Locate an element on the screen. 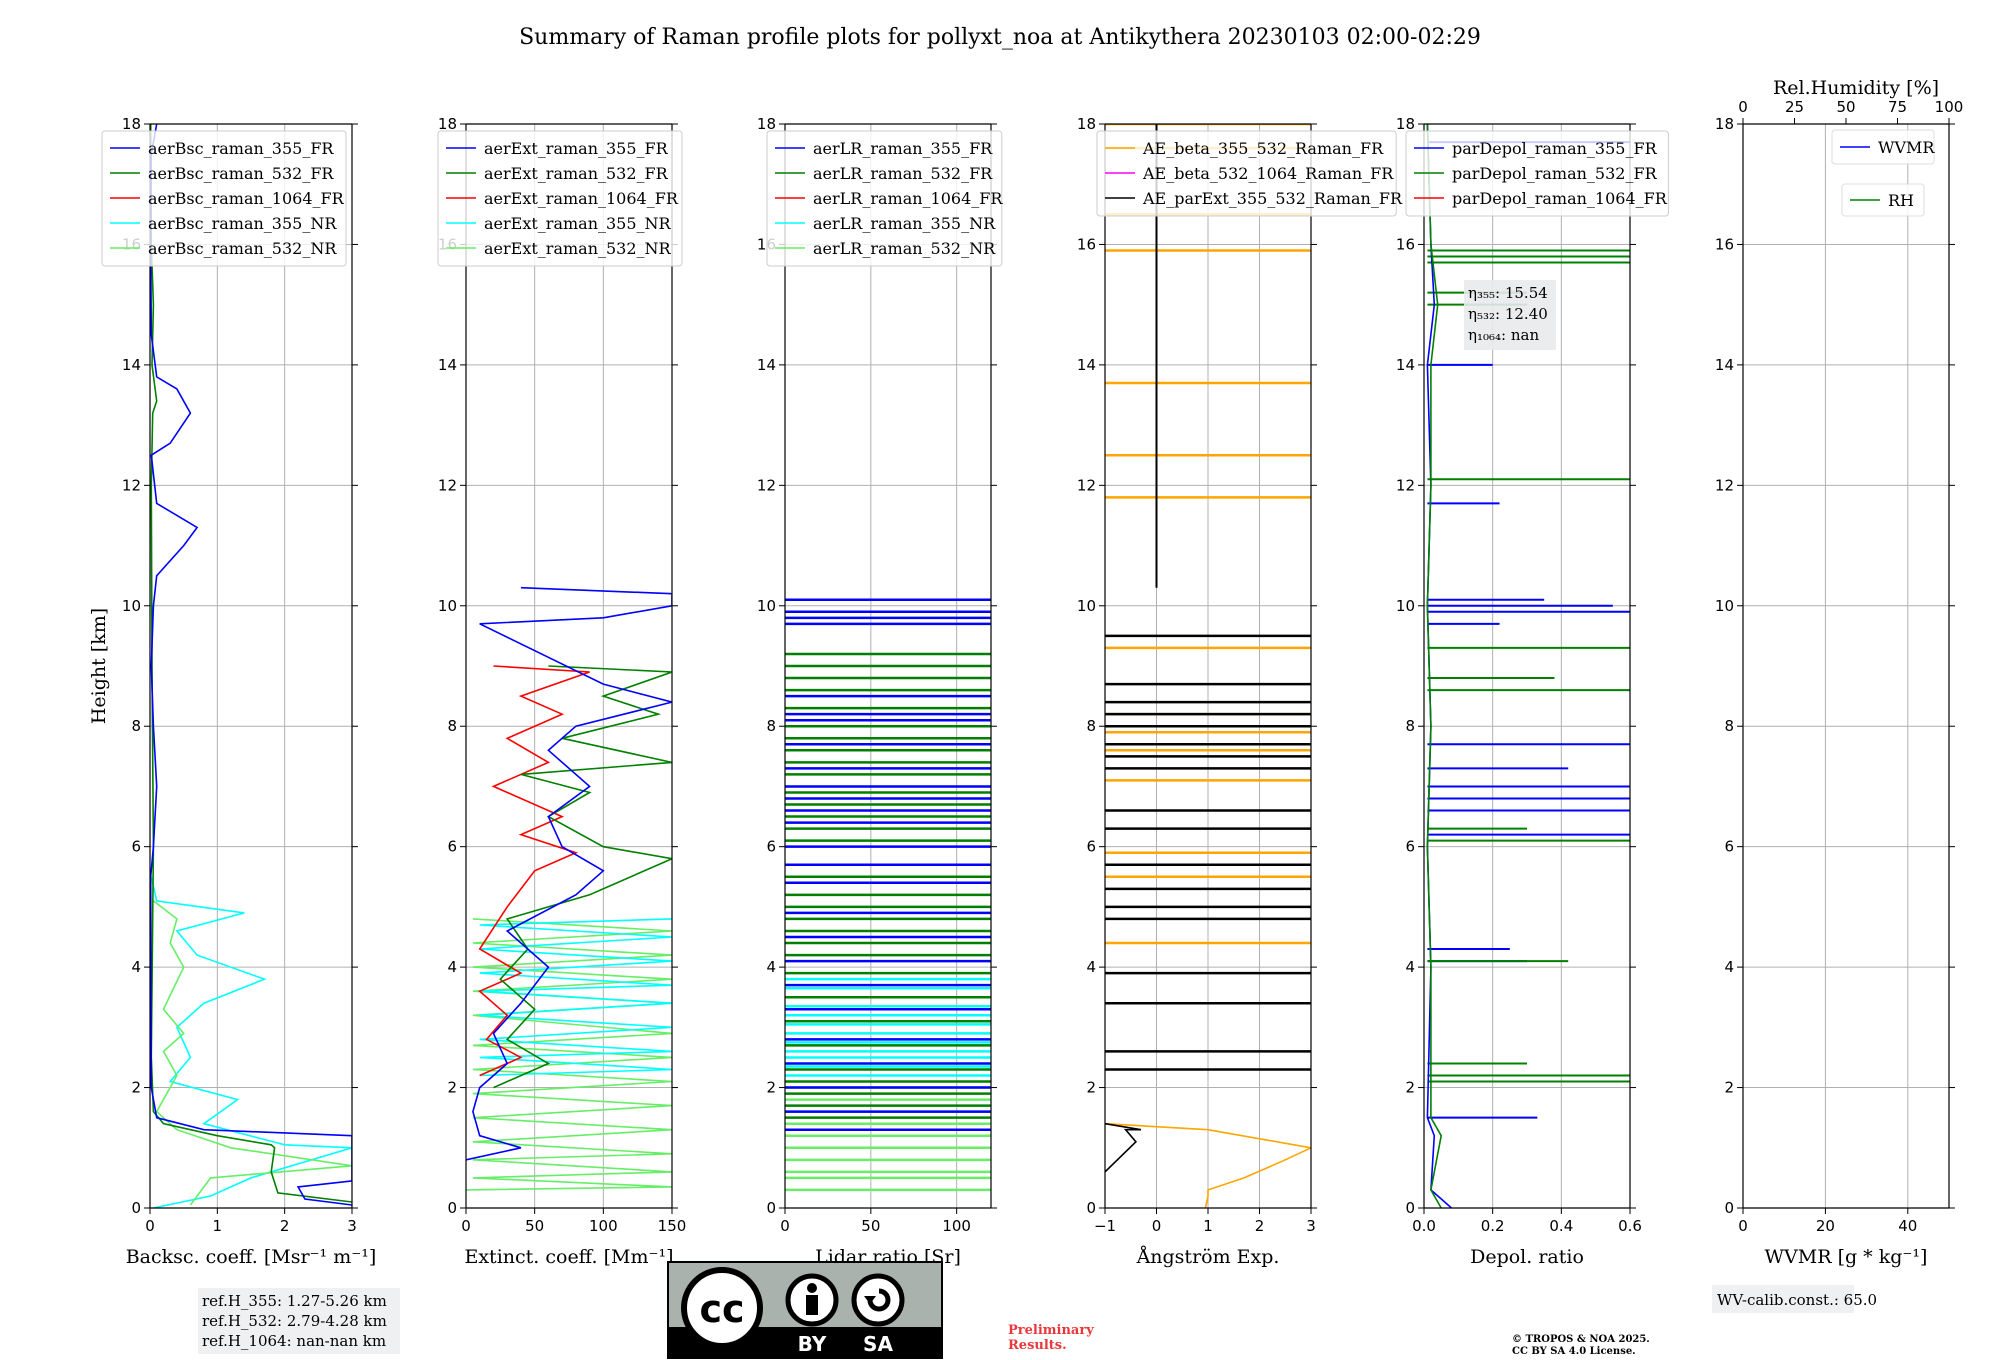 The image size is (2000, 1360). x-axis-label: Ångström Exp. is located at coordinates (1208, 1257).